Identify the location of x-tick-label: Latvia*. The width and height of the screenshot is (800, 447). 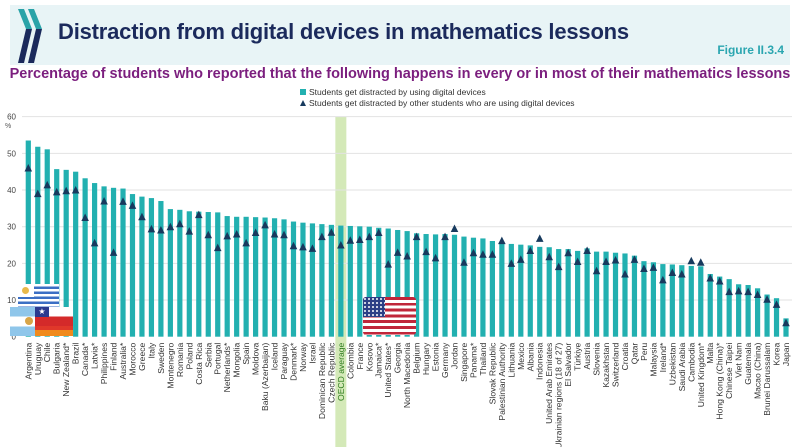
(95, 355).